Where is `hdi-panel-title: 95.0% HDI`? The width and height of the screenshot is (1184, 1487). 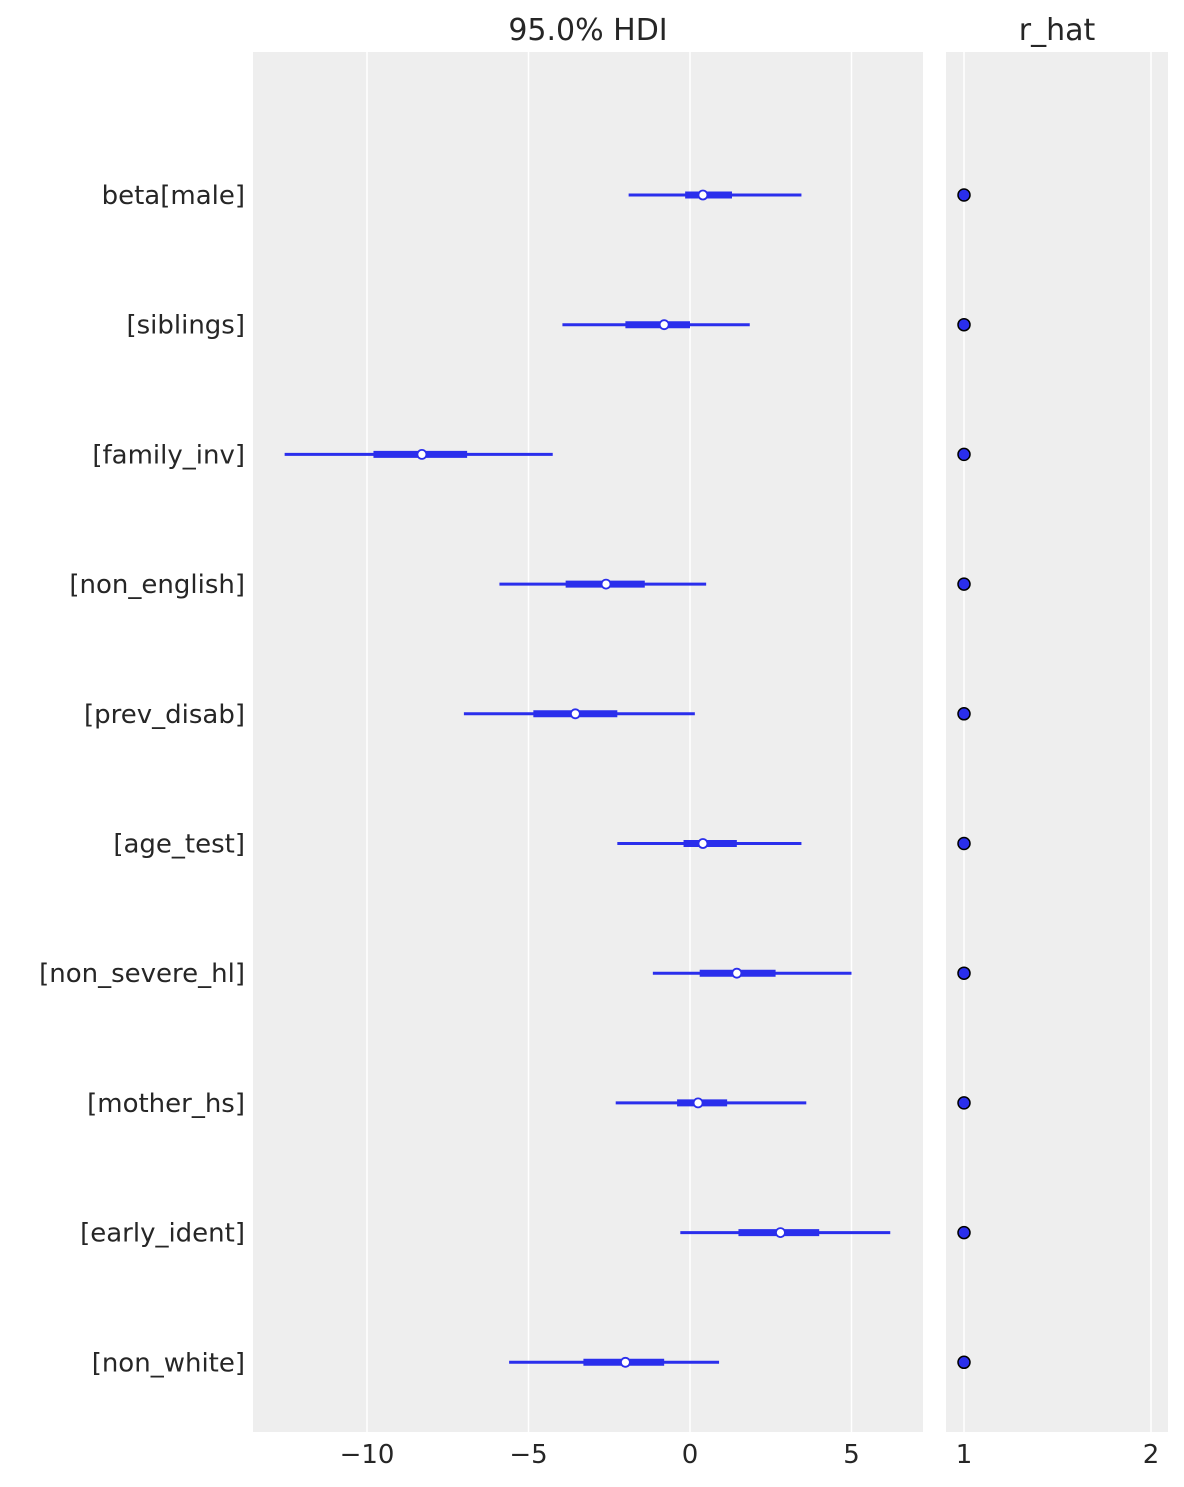 hdi-panel-title: 95.0% HDI is located at coordinates (587, 30).